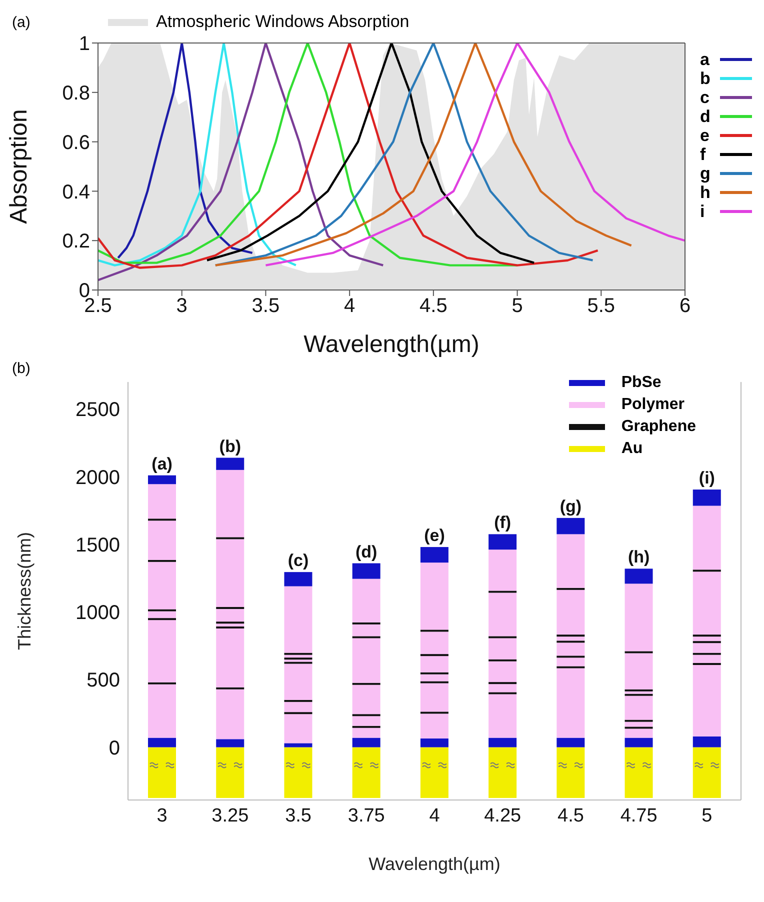  I want to click on legend-label: Polymer, so click(652, 405).